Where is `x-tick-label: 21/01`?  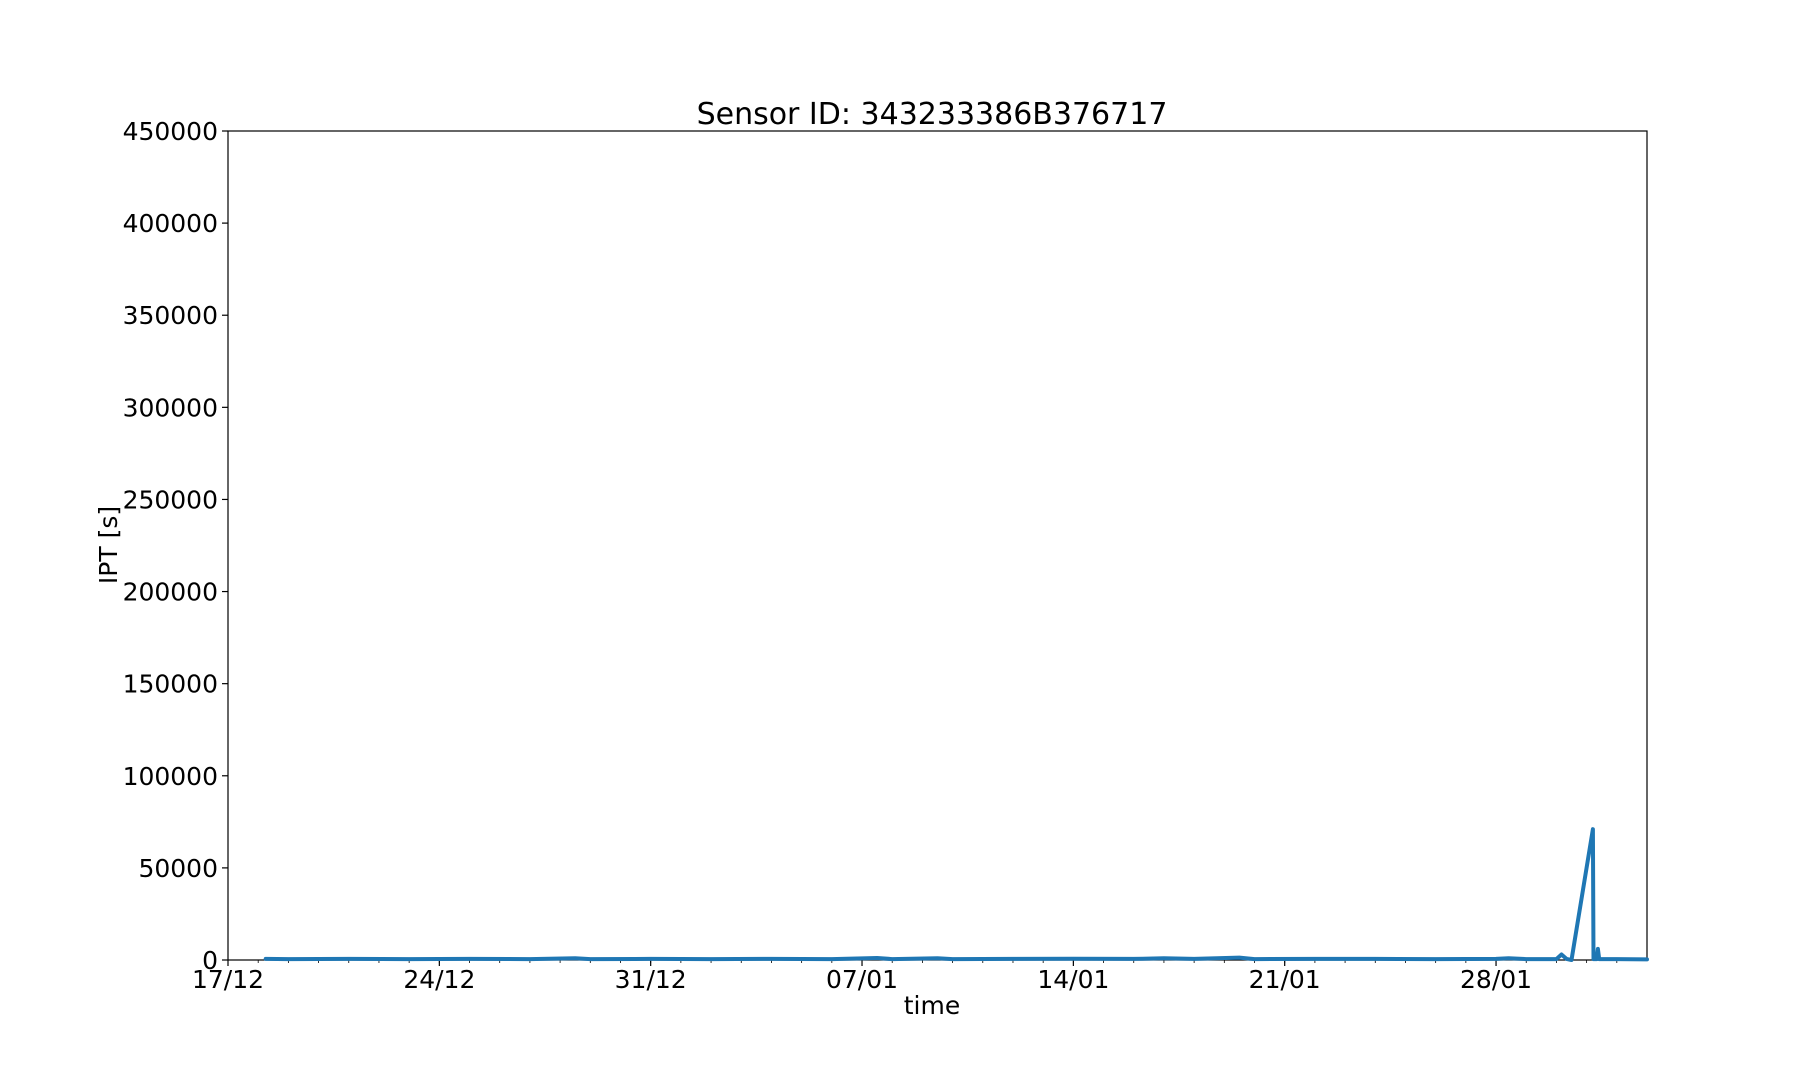
x-tick-label: 21/01 is located at coordinates (1285, 979).